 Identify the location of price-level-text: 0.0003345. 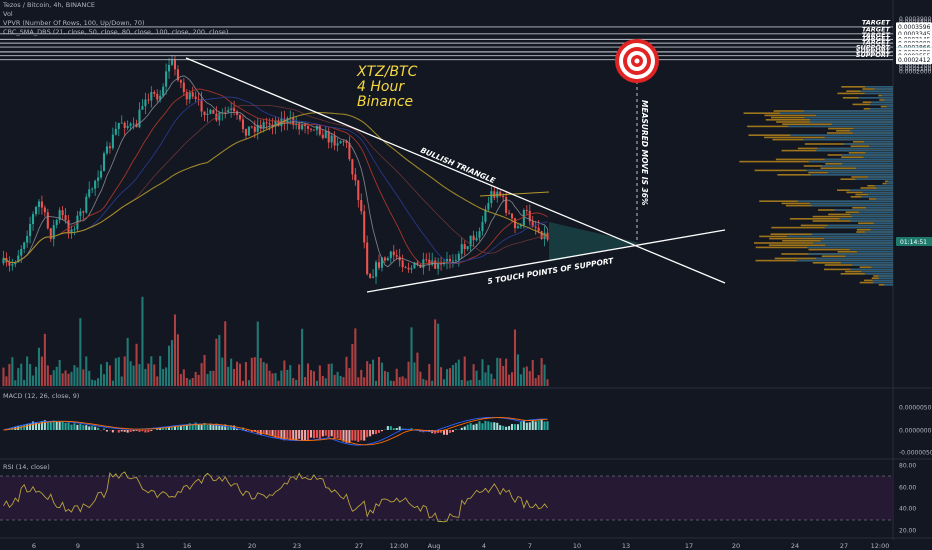
(914, 34).